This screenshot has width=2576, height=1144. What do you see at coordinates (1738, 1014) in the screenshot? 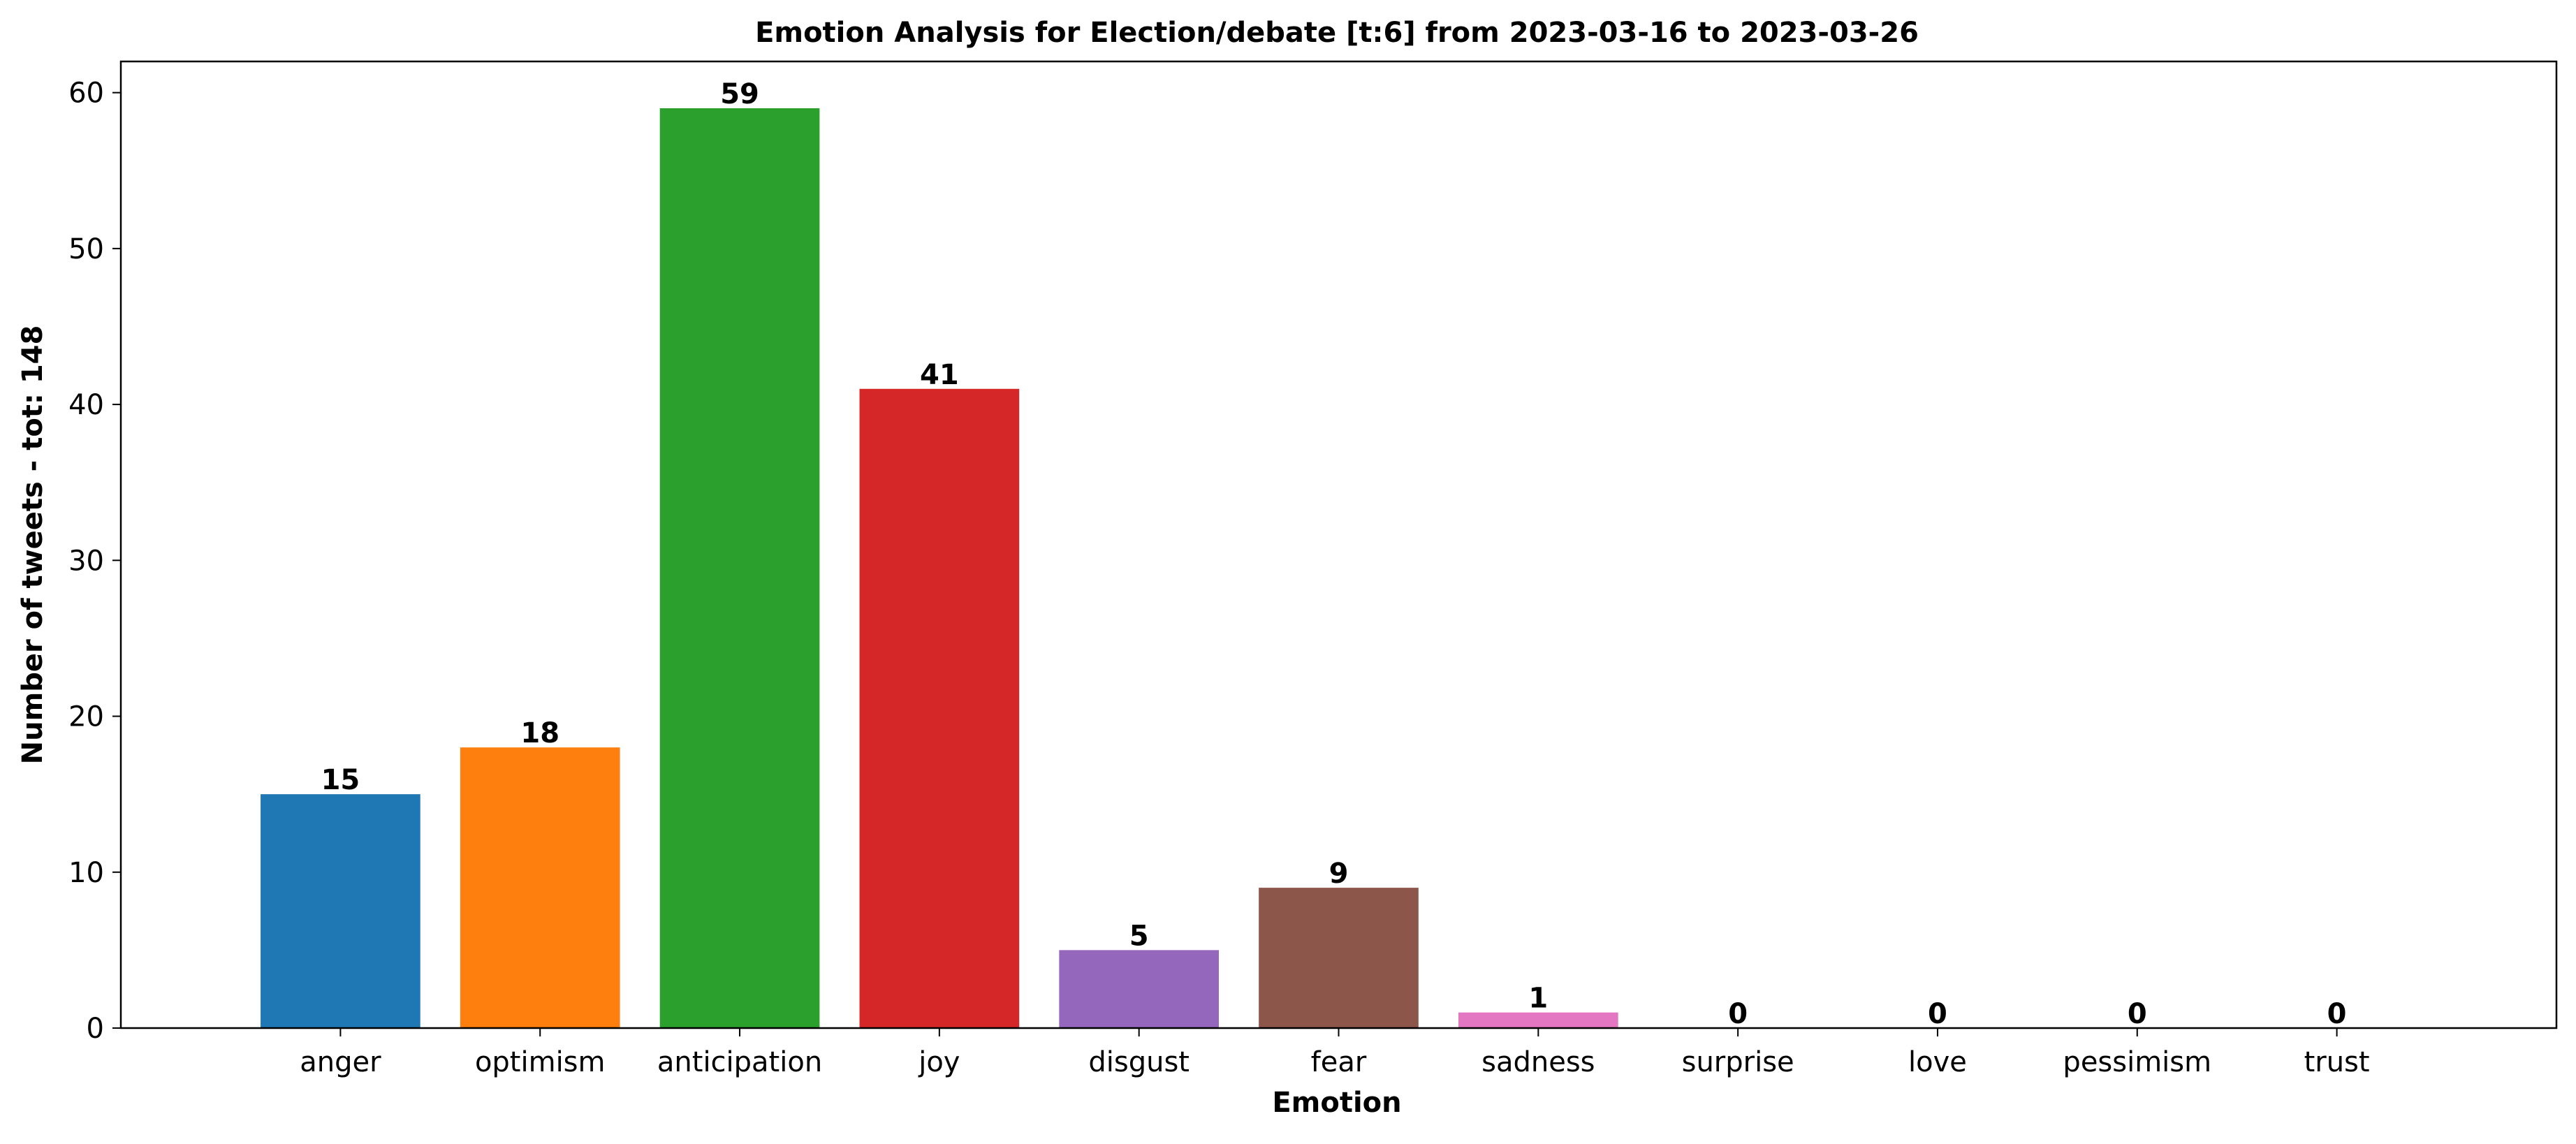
I see `value-label-surprise: 0` at bounding box center [1738, 1014].